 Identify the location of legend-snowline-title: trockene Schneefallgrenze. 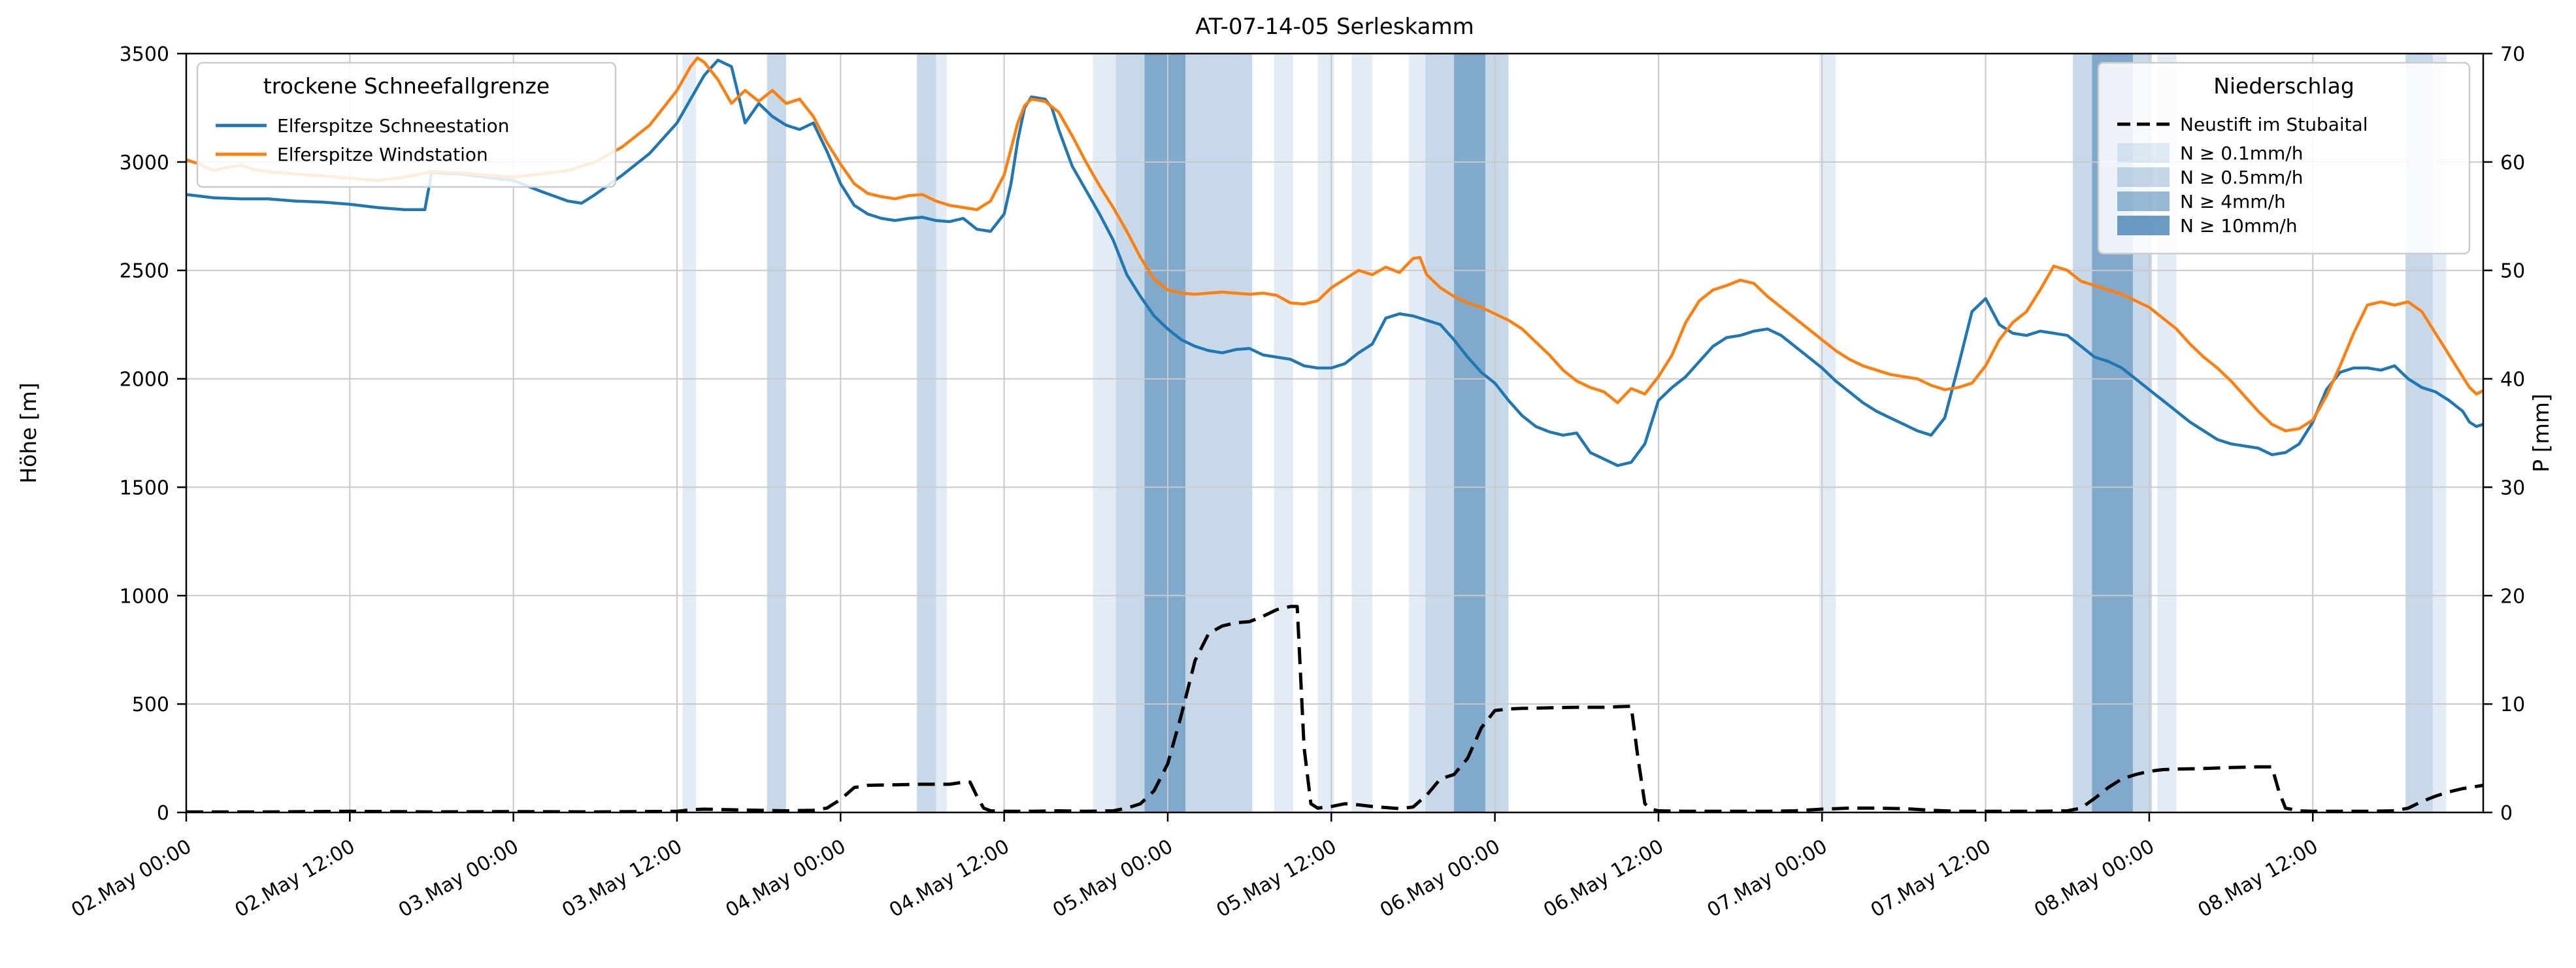
(406, 86).